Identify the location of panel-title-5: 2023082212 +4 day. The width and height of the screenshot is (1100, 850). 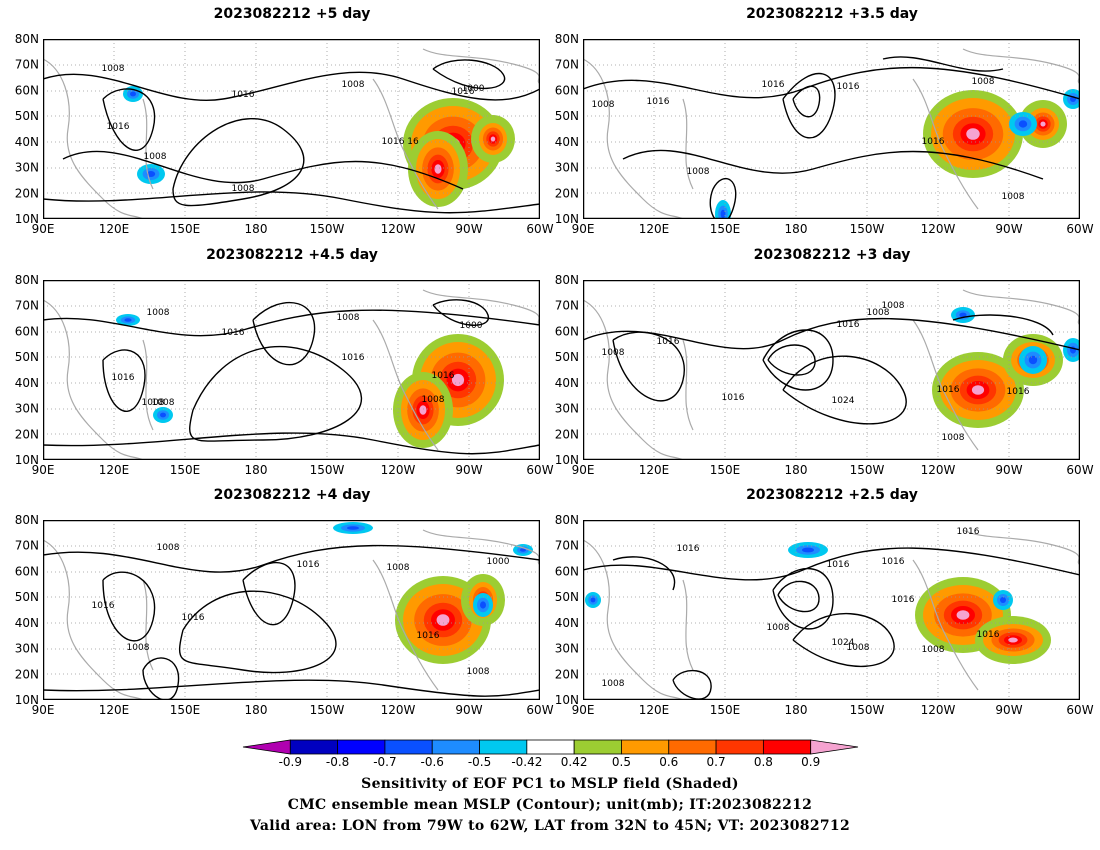
(292, 495).